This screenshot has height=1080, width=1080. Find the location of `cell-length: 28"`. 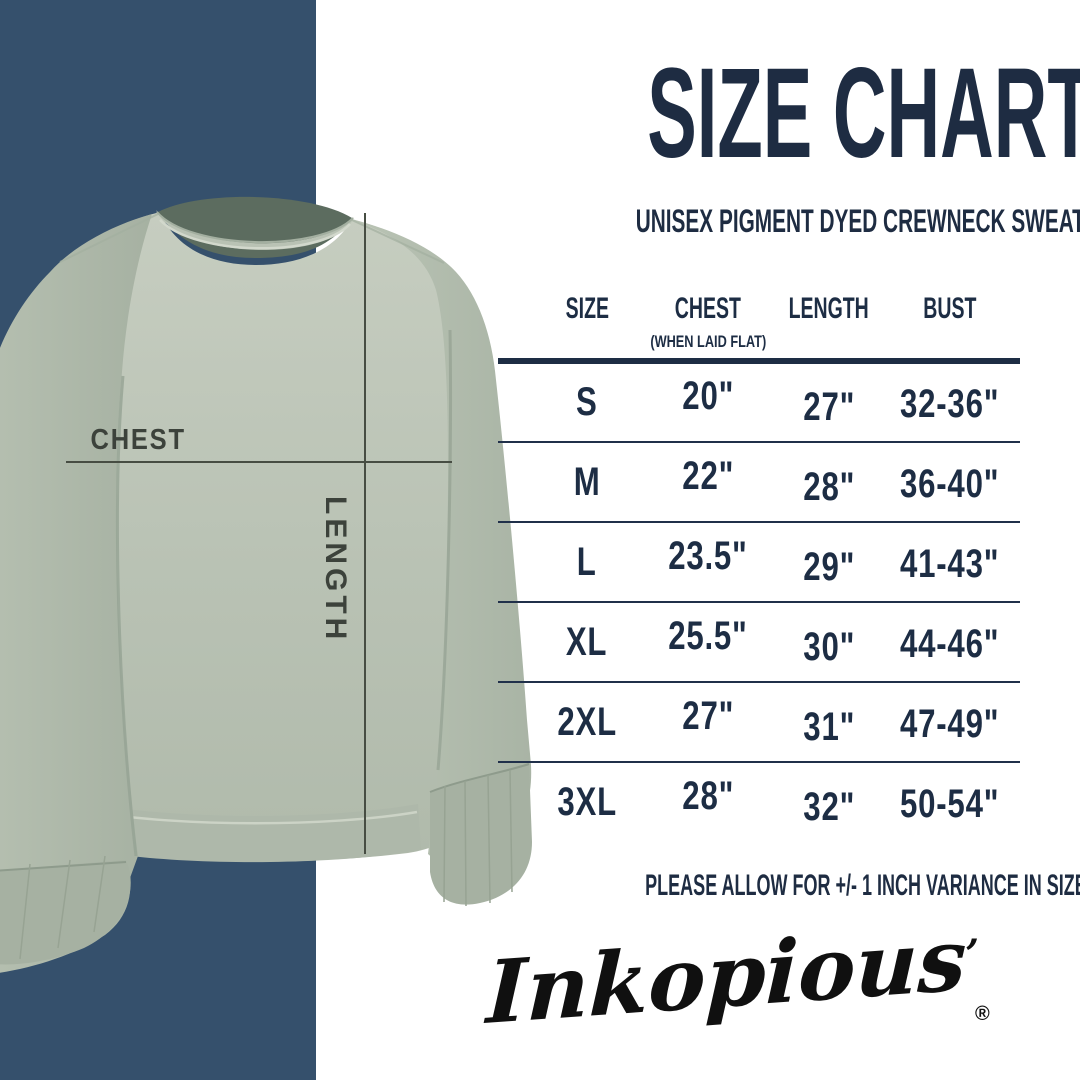

cell-length: 28" is located at coordinates (829, 487).